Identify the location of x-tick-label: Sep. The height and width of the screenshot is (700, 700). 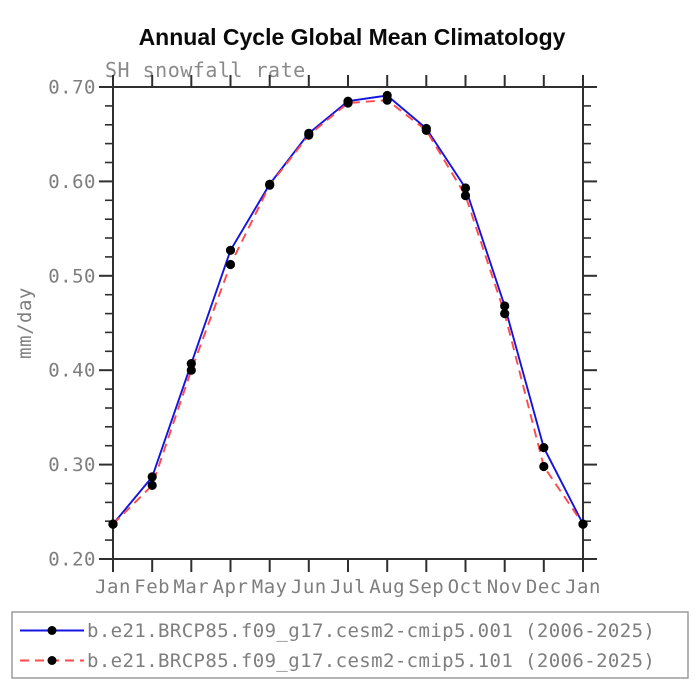
(426, 587).